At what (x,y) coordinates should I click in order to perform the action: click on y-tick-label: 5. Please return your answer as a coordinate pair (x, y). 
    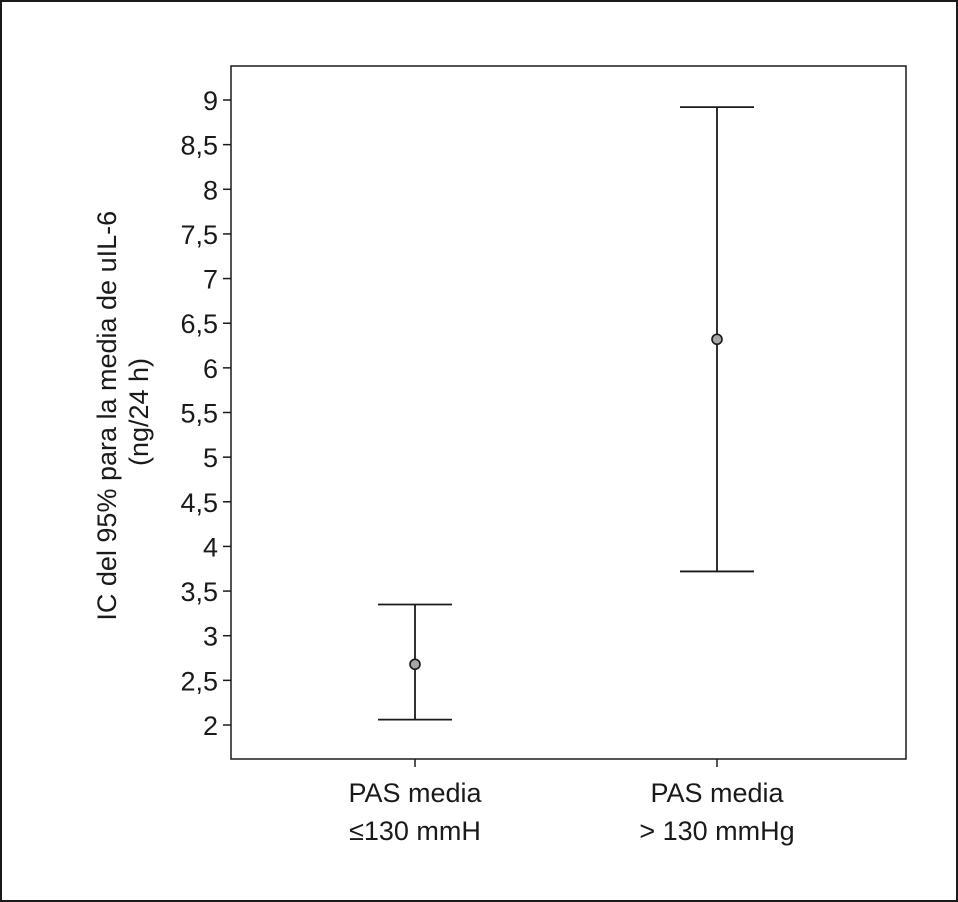
    Looking at the image, I should click on (210, 458).